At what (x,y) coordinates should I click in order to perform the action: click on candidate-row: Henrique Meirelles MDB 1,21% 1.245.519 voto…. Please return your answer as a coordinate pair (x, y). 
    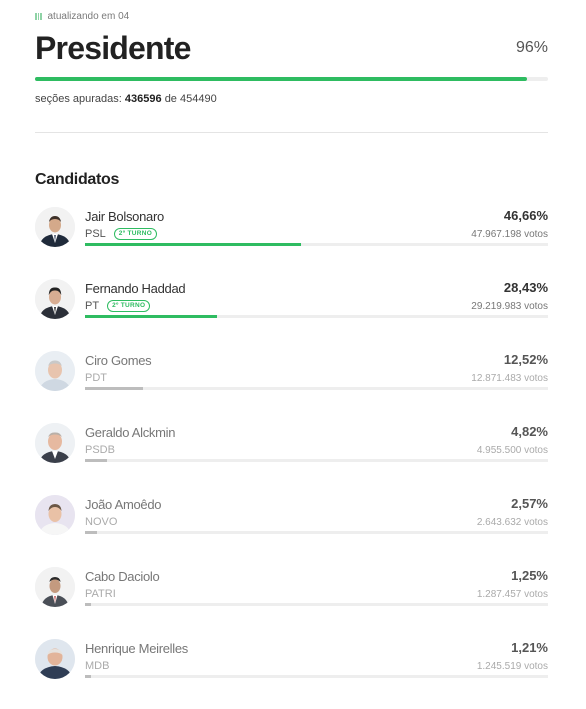
    Looking at the image, I should click on (291, 664).